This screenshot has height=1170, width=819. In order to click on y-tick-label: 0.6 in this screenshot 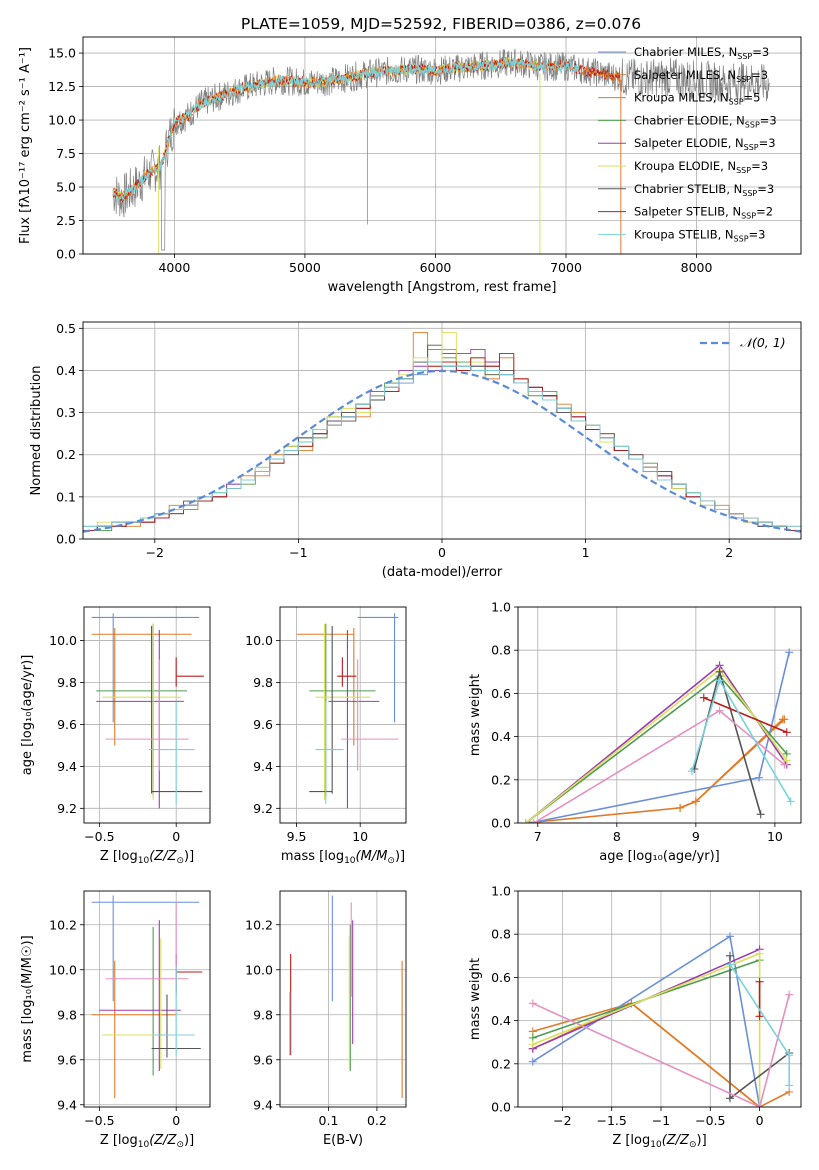, I will do `click(501, 693)`.